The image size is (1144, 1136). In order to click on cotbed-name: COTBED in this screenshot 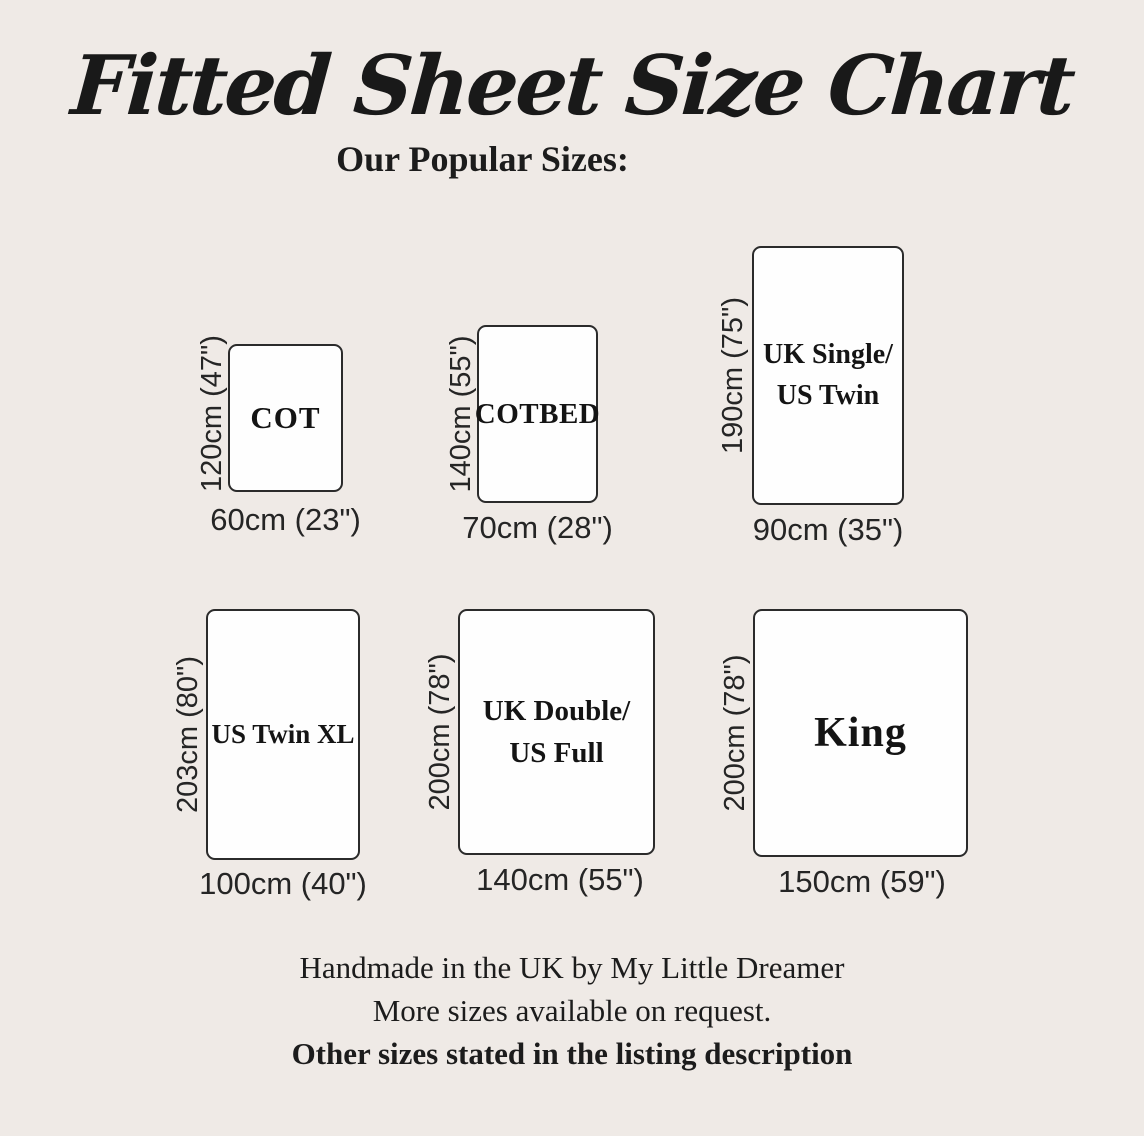, I will do `click(537, 414)`.